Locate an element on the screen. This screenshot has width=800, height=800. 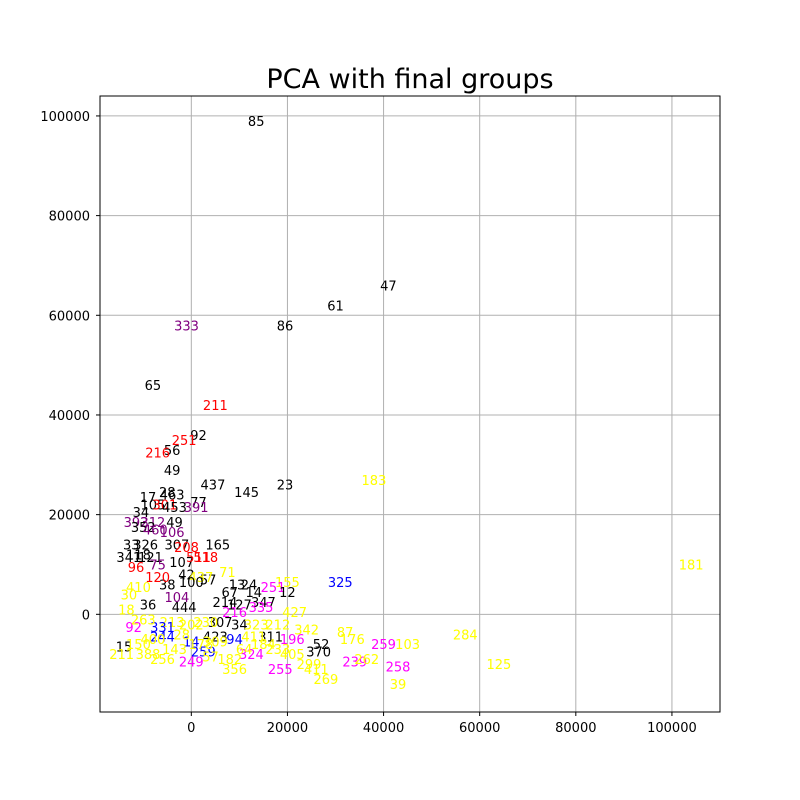
point-label: 244 is located at coordinates (162, 638).